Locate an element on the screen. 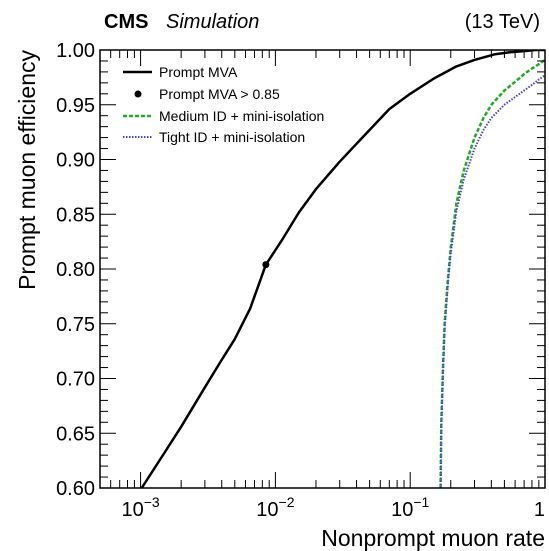 This screenshot has width=549, height=551. y-tick-label: 0.90 is located at coordinates (75, 161).